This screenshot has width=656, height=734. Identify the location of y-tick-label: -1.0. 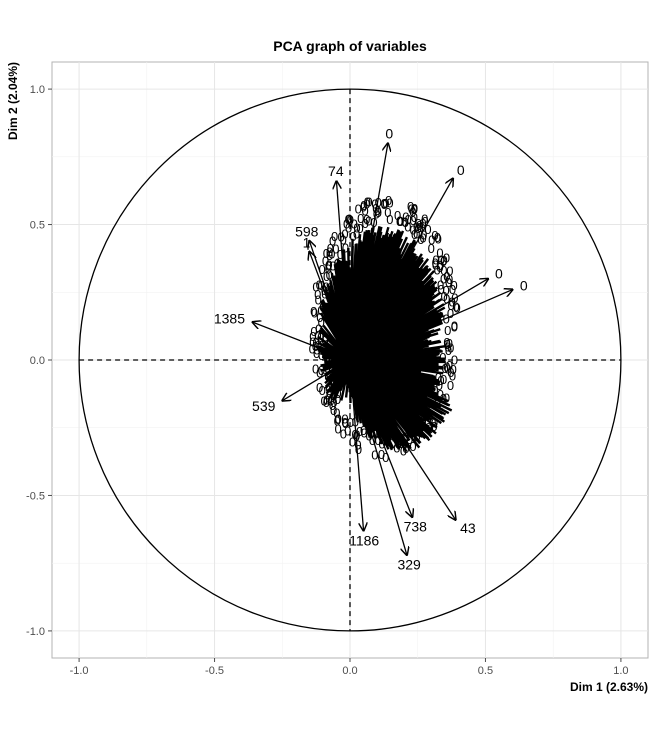
(35, 632).